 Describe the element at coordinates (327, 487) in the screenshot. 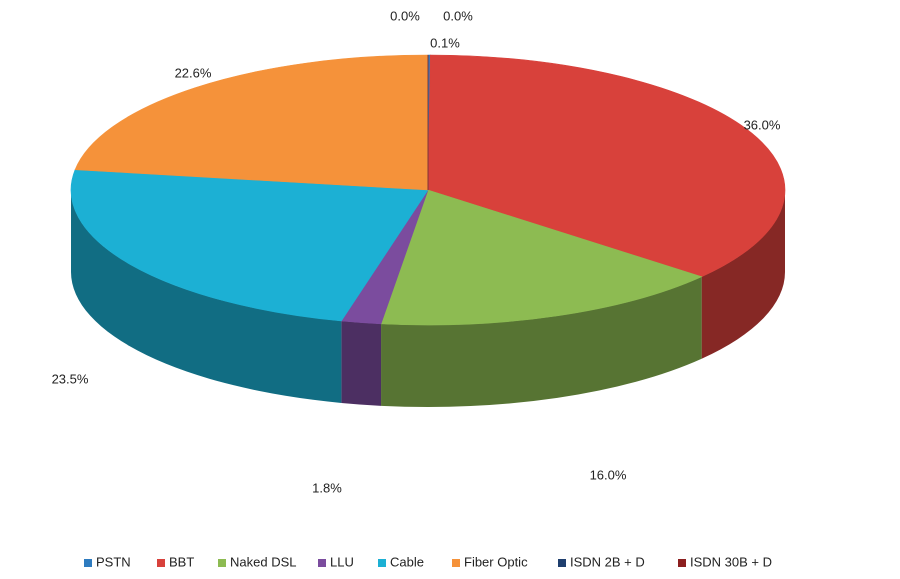

I see `data-label: 1.8%` at that location.